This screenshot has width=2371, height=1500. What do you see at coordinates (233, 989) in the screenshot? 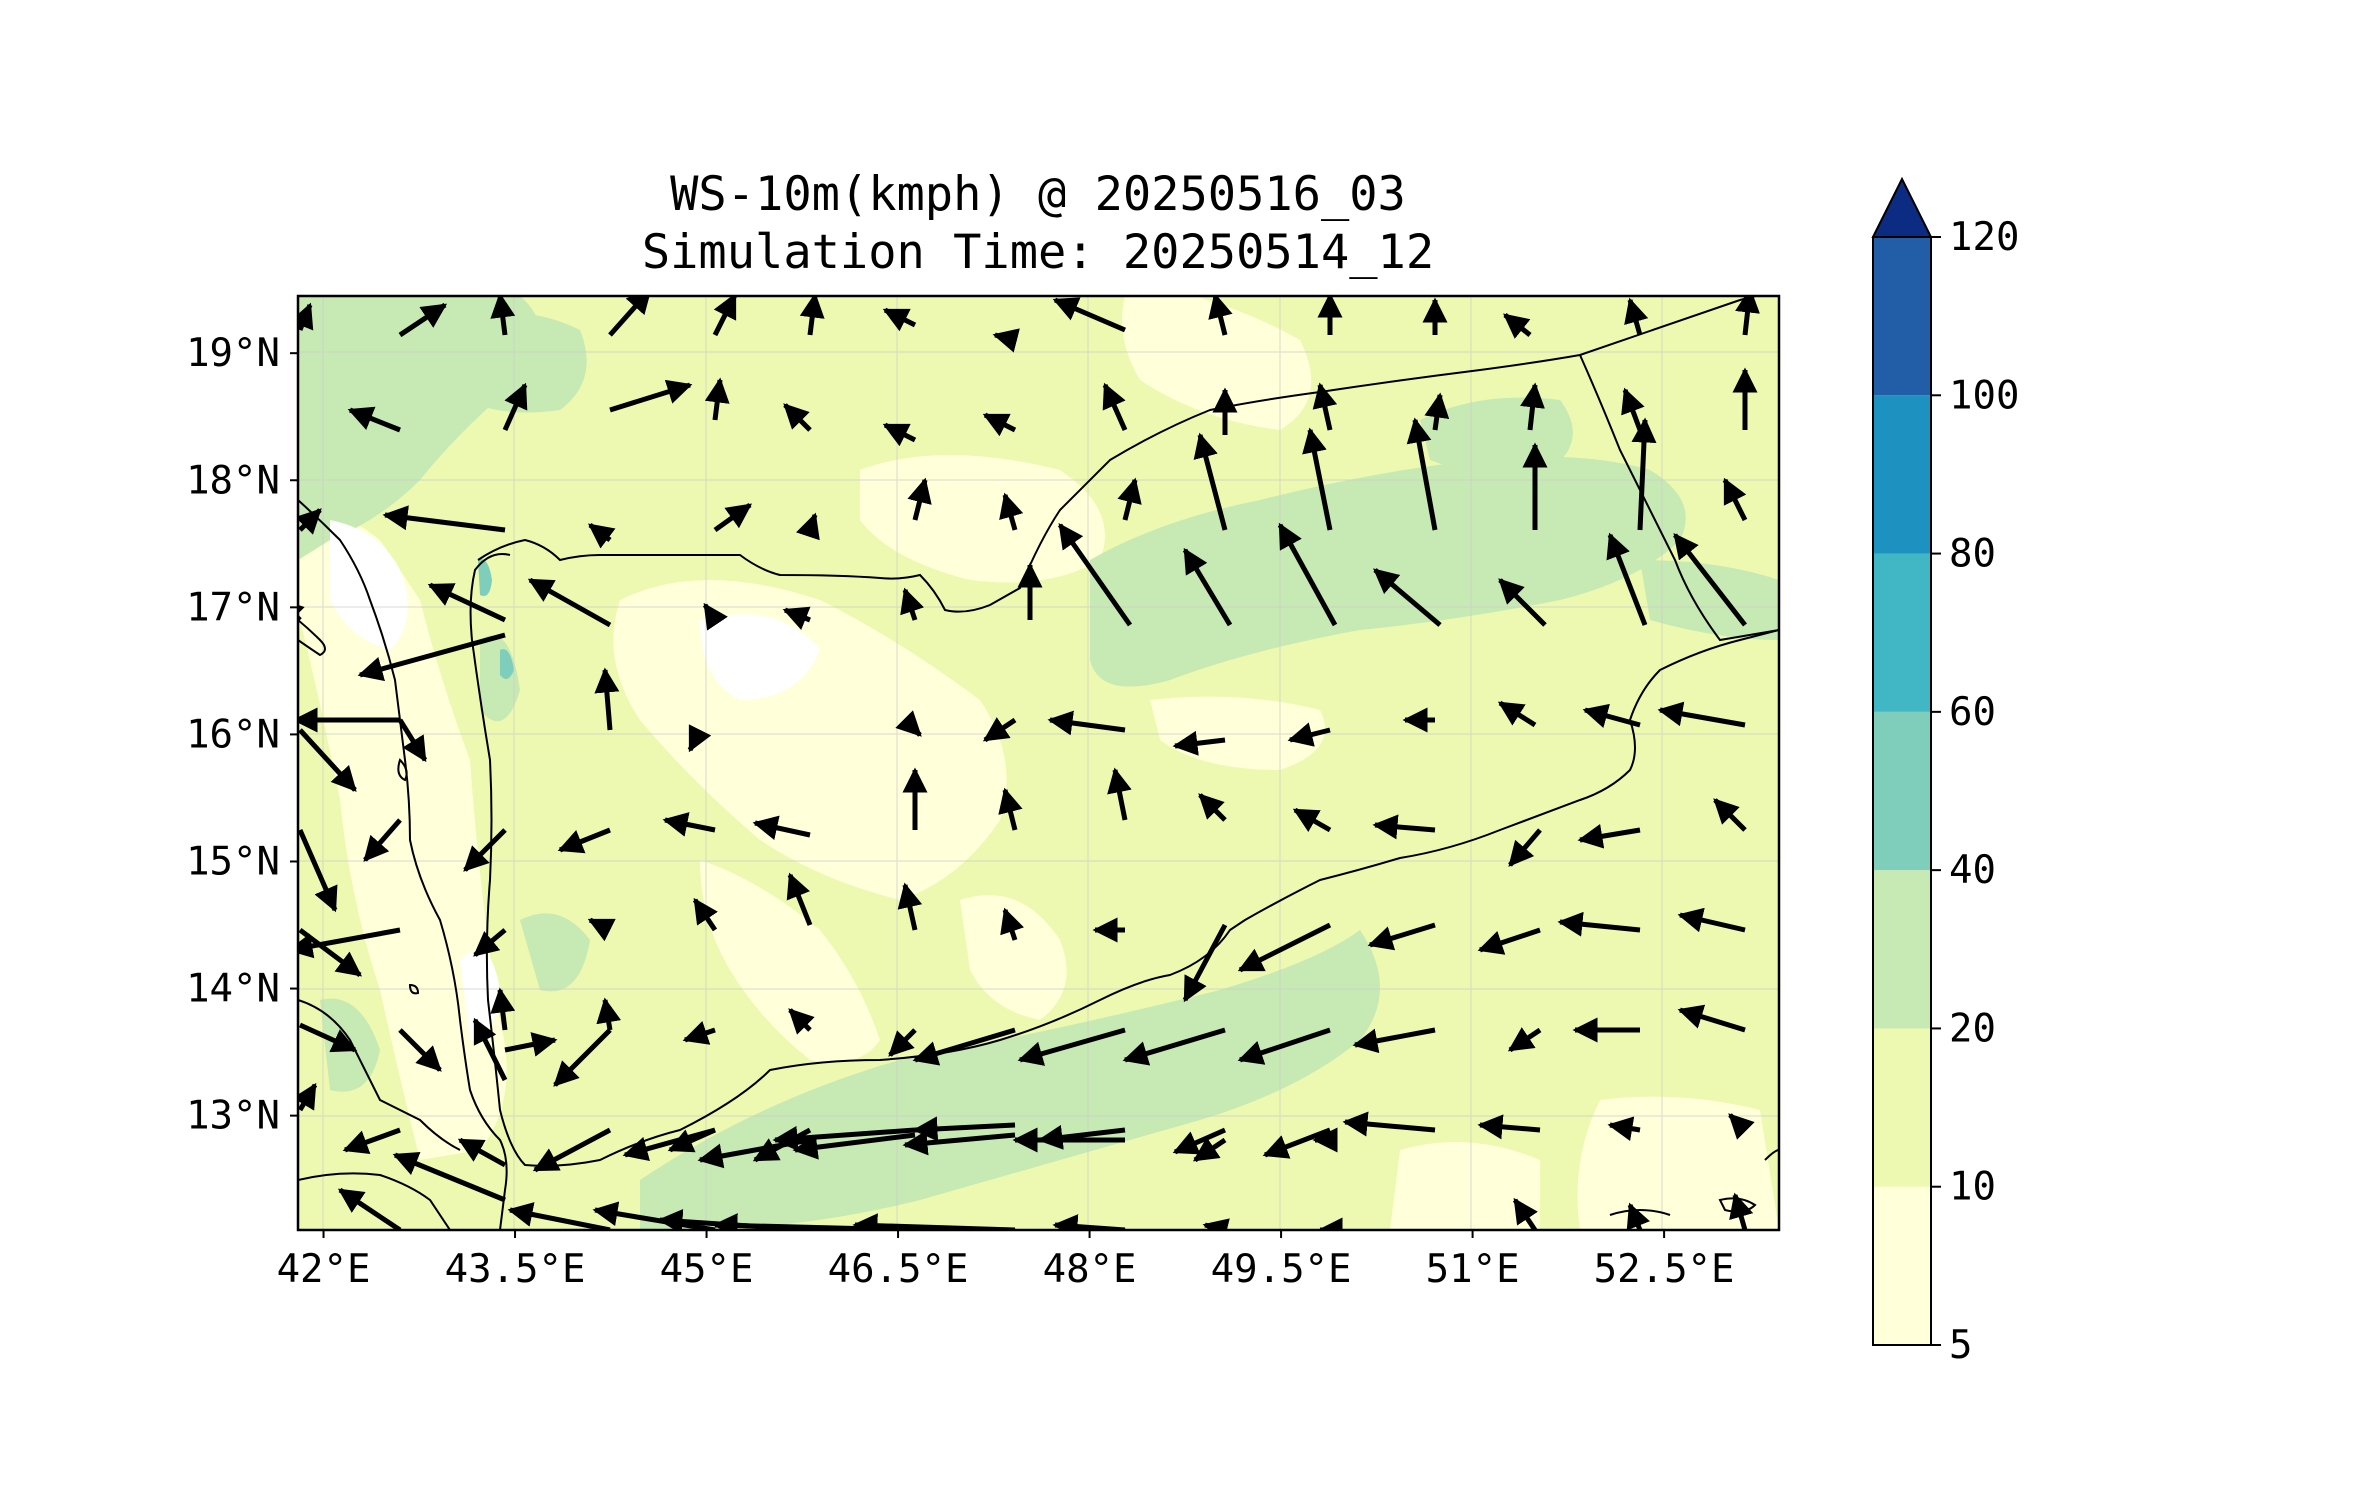
I see `y-tick-label: 14°N` at bounding box center [233, 989].